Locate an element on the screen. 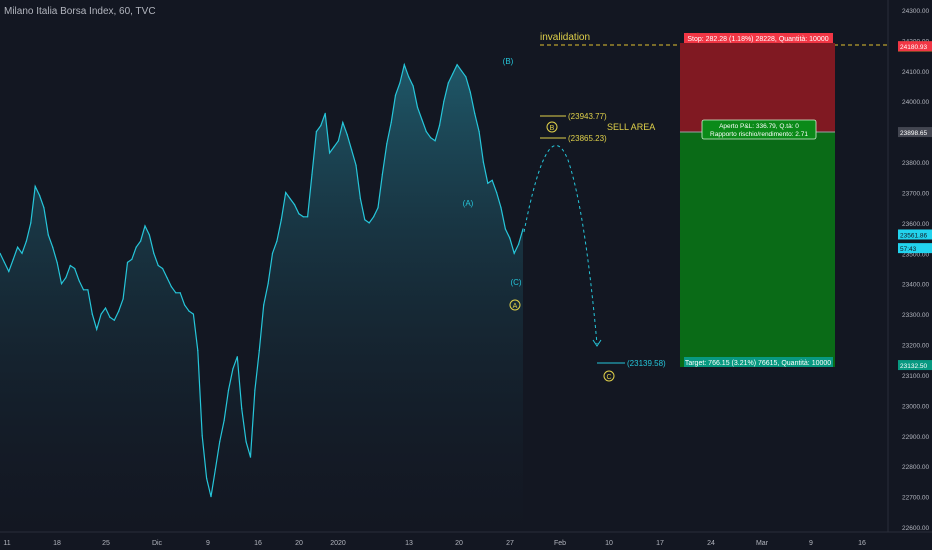  price-label-countdown: 57:43 is located at coordinates (908, 249).